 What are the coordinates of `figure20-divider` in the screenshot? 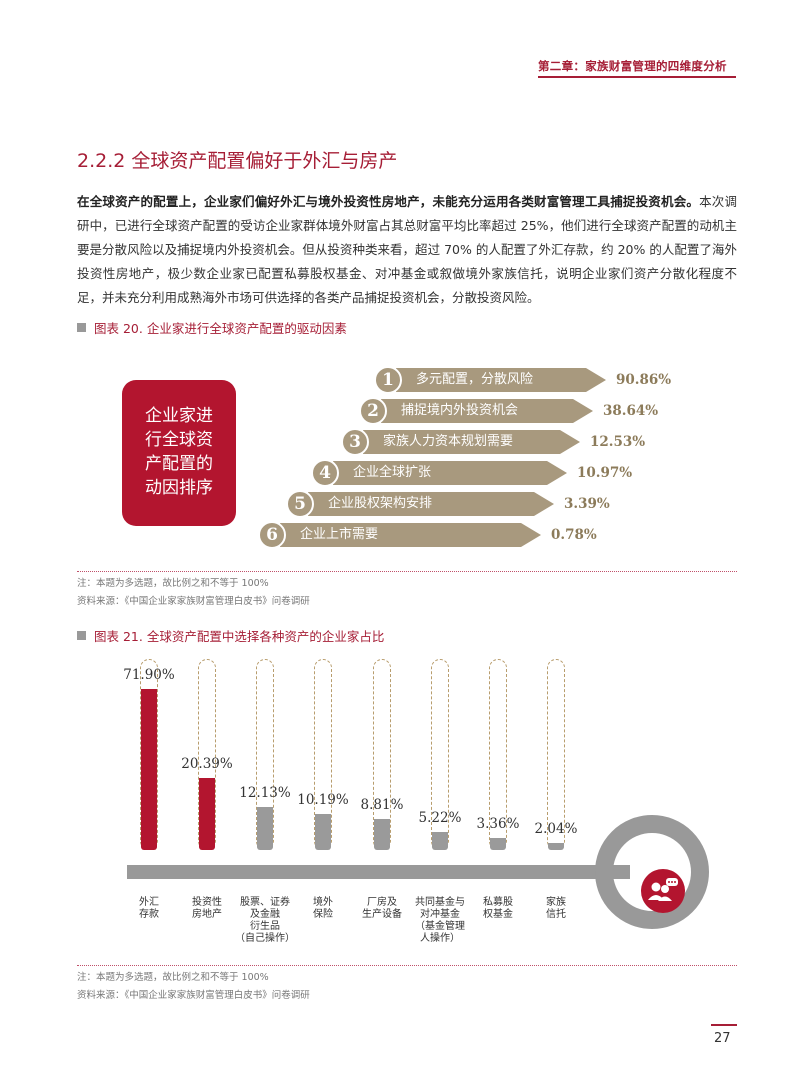 It's located at (407, 571).